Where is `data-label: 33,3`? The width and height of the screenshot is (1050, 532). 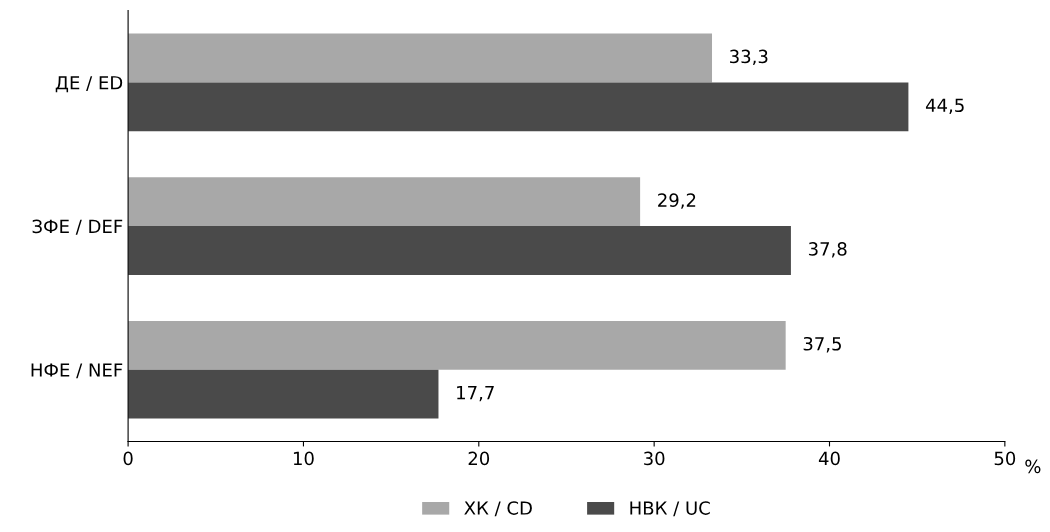
data-label: 33,3 is located at coordinates (749, 57).